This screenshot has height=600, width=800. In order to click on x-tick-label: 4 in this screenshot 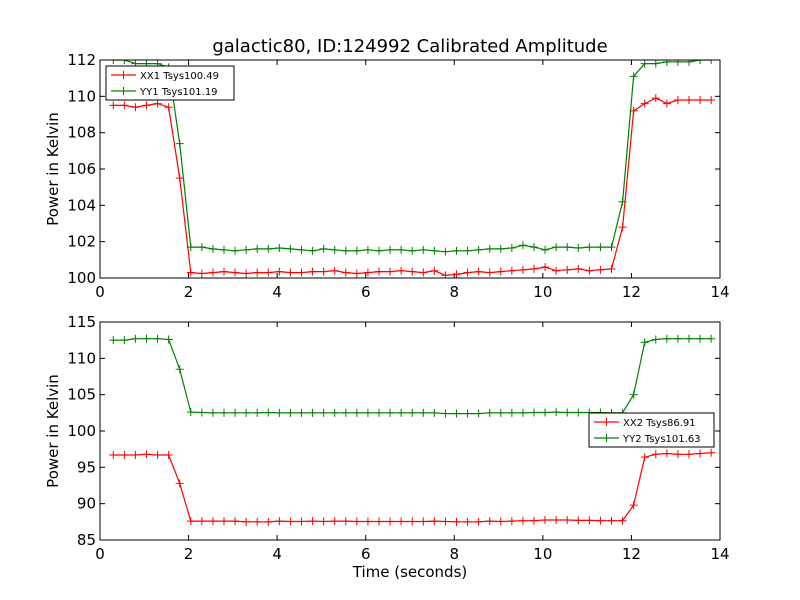, I will do `click(277, 554)`.